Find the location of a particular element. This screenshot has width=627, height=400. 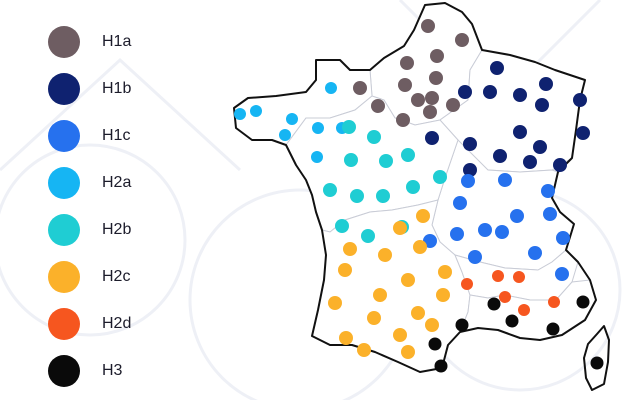

legend-label: H1c is located at coordinates (116, 135).